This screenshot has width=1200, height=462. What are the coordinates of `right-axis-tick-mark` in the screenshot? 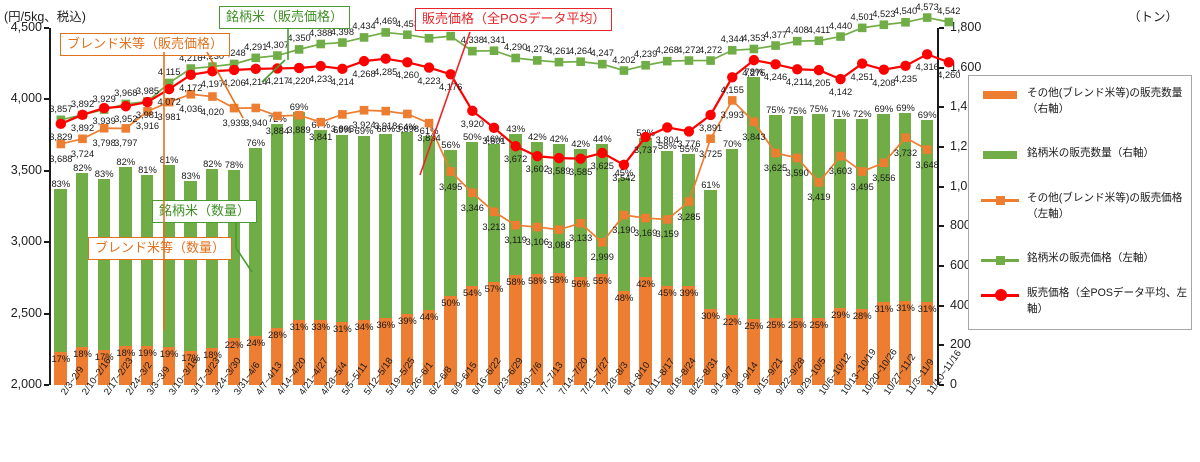 It's located at (941, 28).